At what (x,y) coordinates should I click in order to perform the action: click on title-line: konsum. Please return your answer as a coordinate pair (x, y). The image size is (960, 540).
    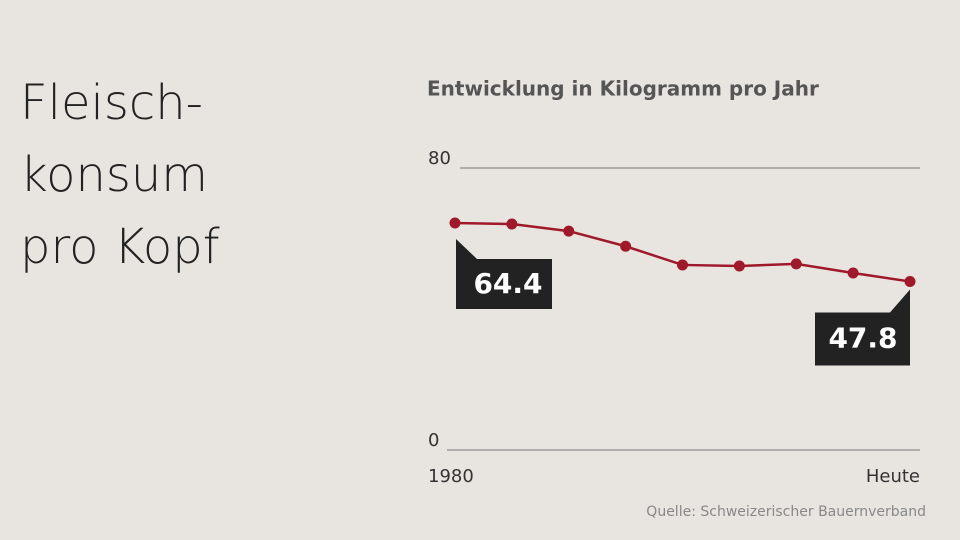
    Looking at the image, I should click on (114, 175).